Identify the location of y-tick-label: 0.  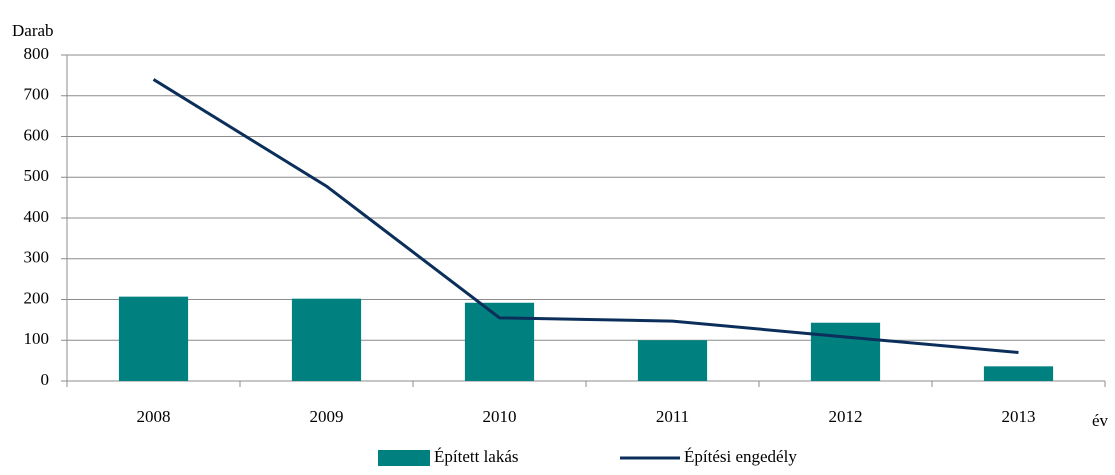
(45, 379).